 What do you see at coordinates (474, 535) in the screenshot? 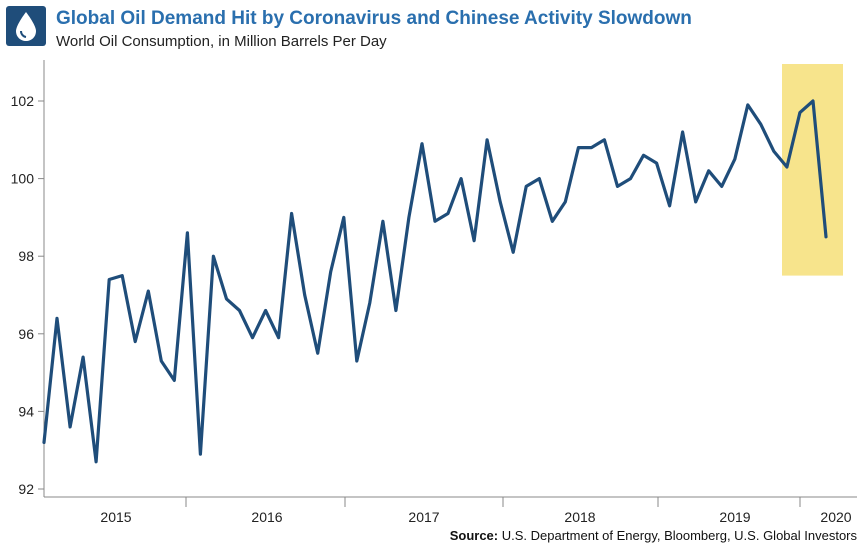
I see `source-label: Source:` at bounding box center [474, 535].